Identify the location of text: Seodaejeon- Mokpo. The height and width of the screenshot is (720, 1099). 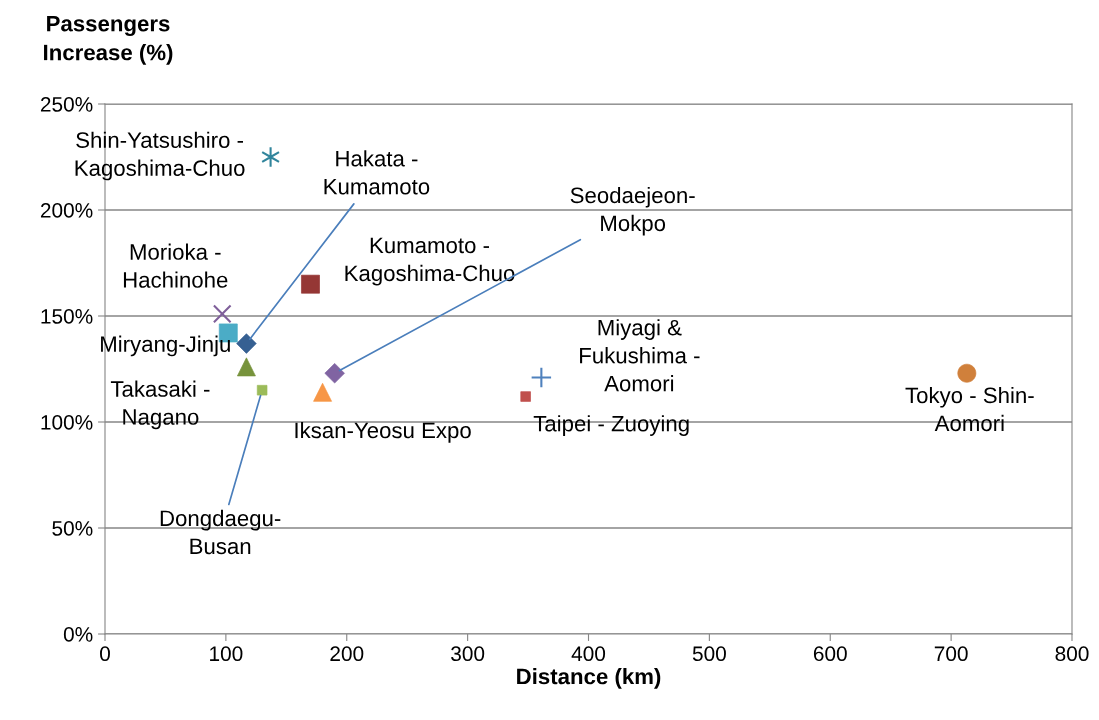
(632, 211).